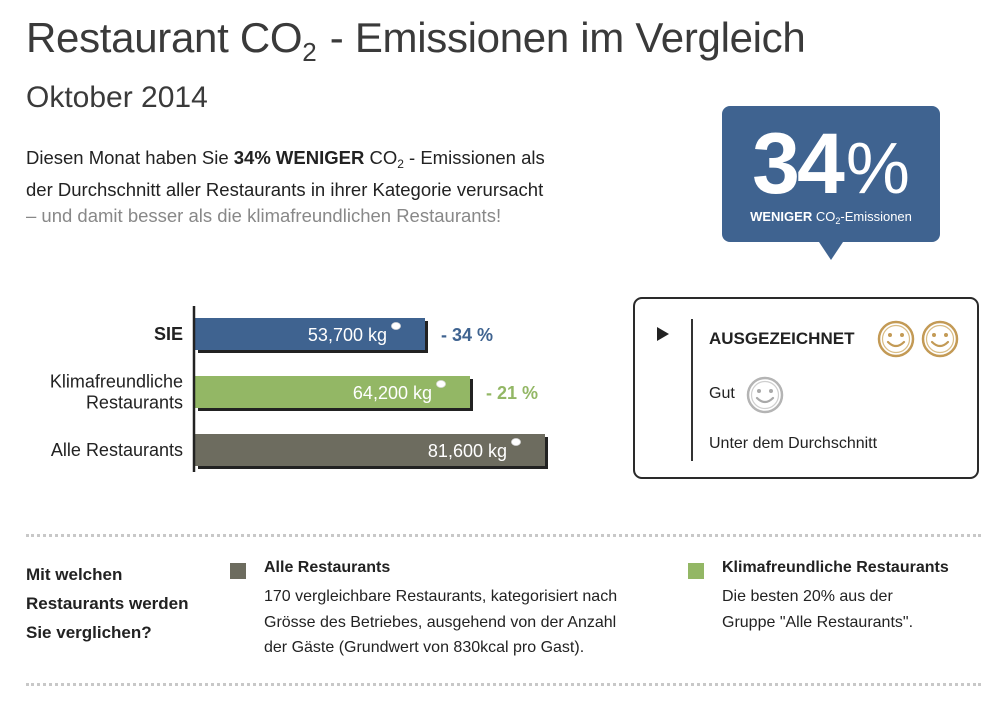 The image size is (1001, 705). I want to click on legend-climate-desc-line: Gruppe "Alle Restaurants"., so click(818, 622).